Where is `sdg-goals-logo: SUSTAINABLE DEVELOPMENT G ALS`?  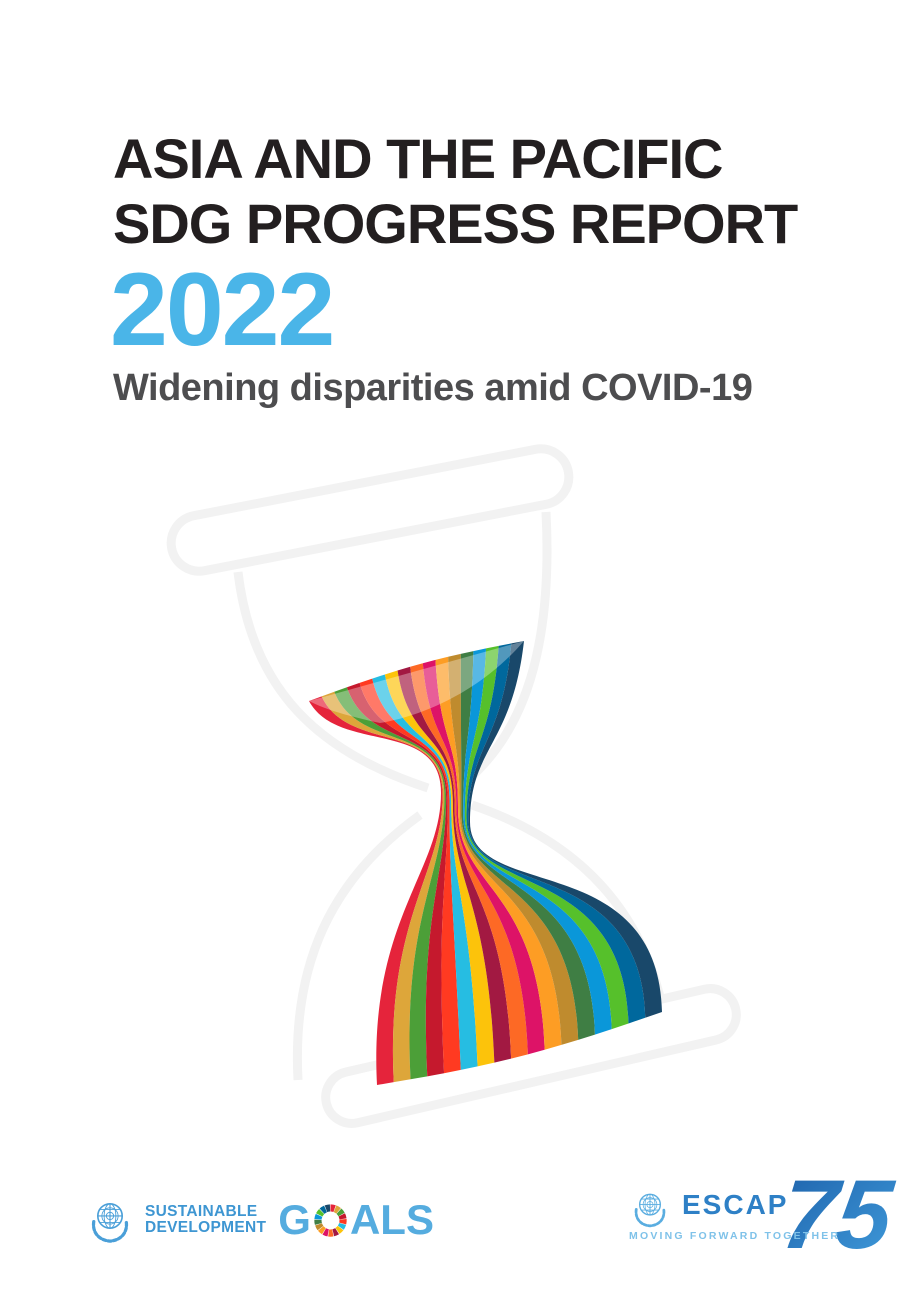
sdg-goals-logo: SUSTAINABLE DEVELOPMENT G ALS is located at coordinates (259, 1220).